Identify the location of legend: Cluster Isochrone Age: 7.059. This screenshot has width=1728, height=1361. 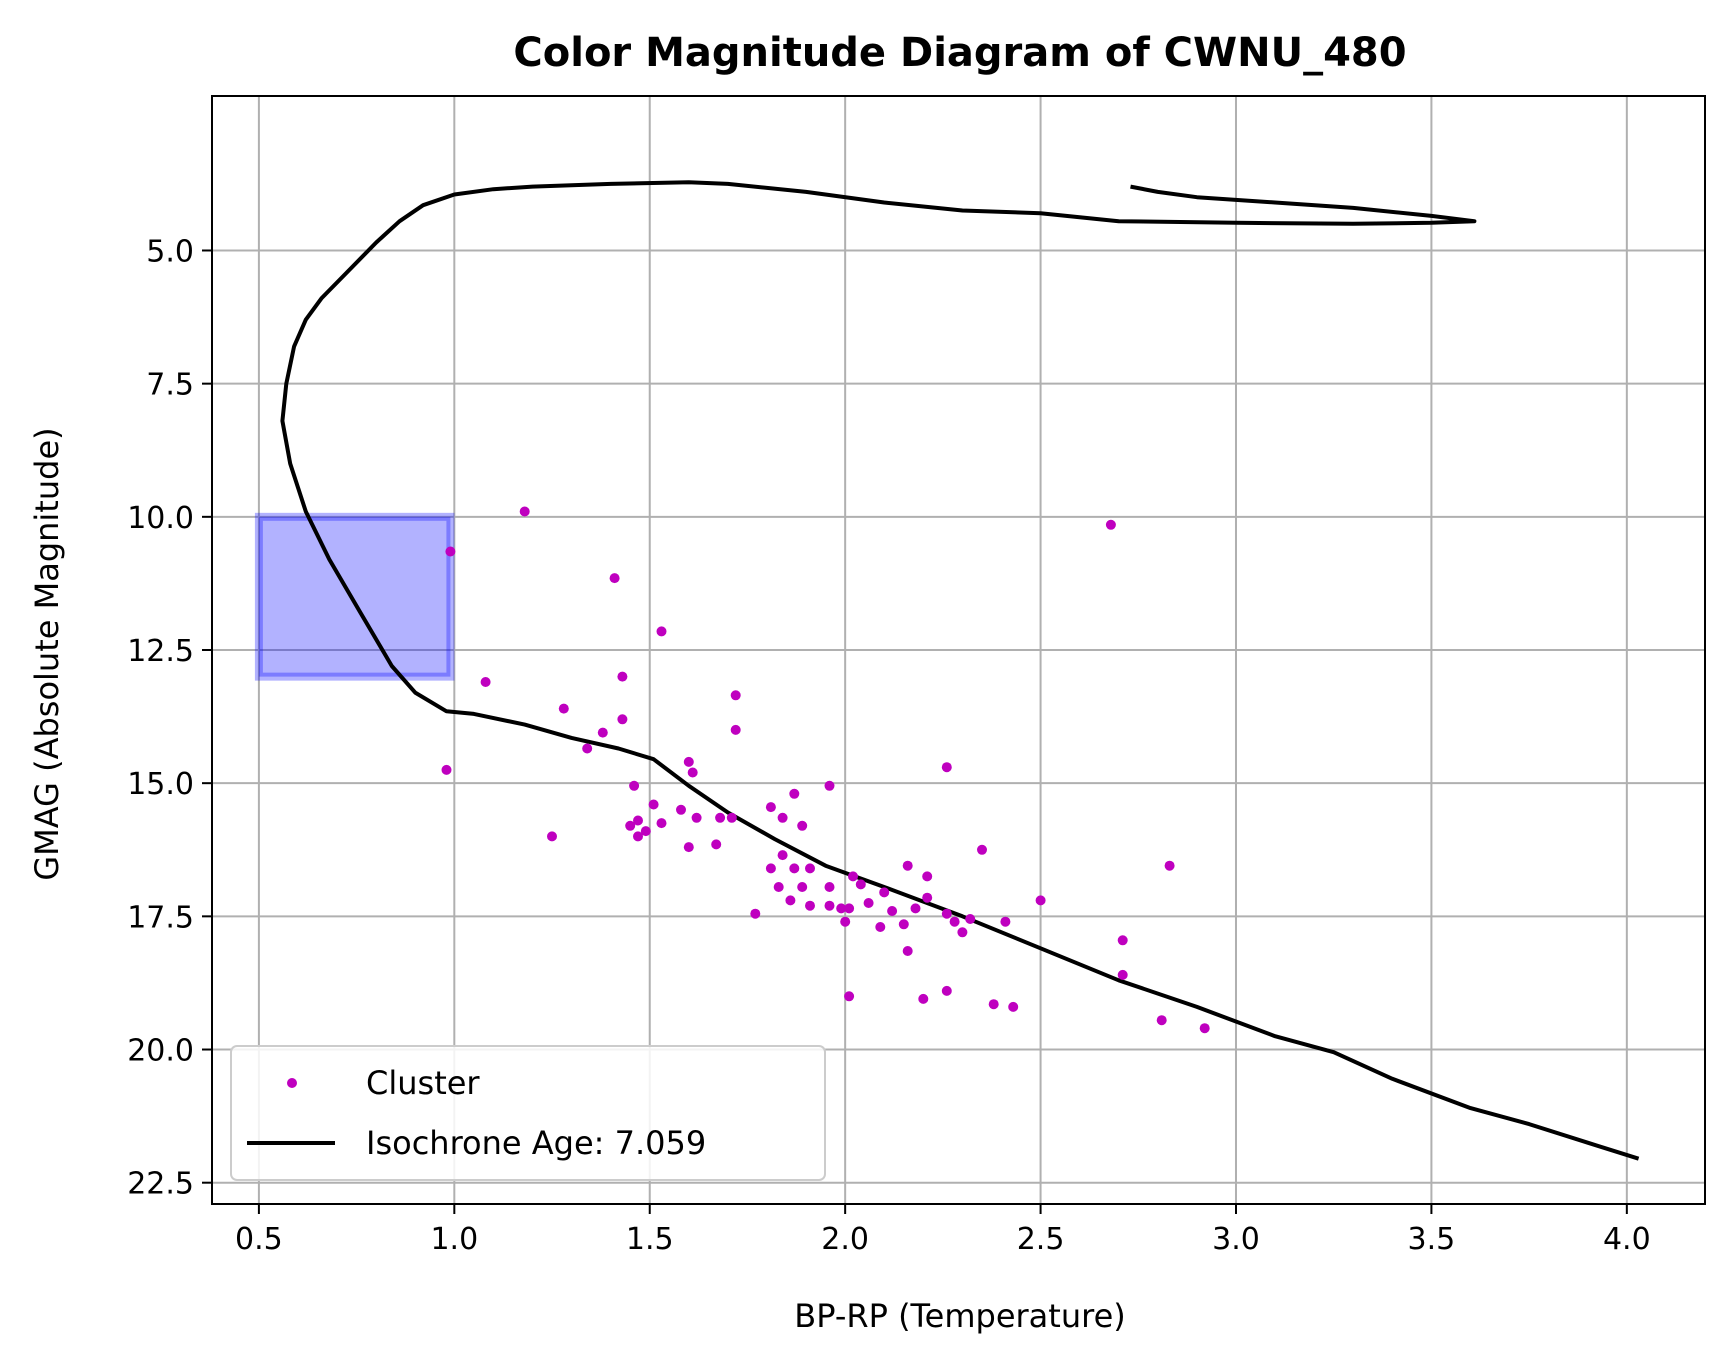
(528, 1113).